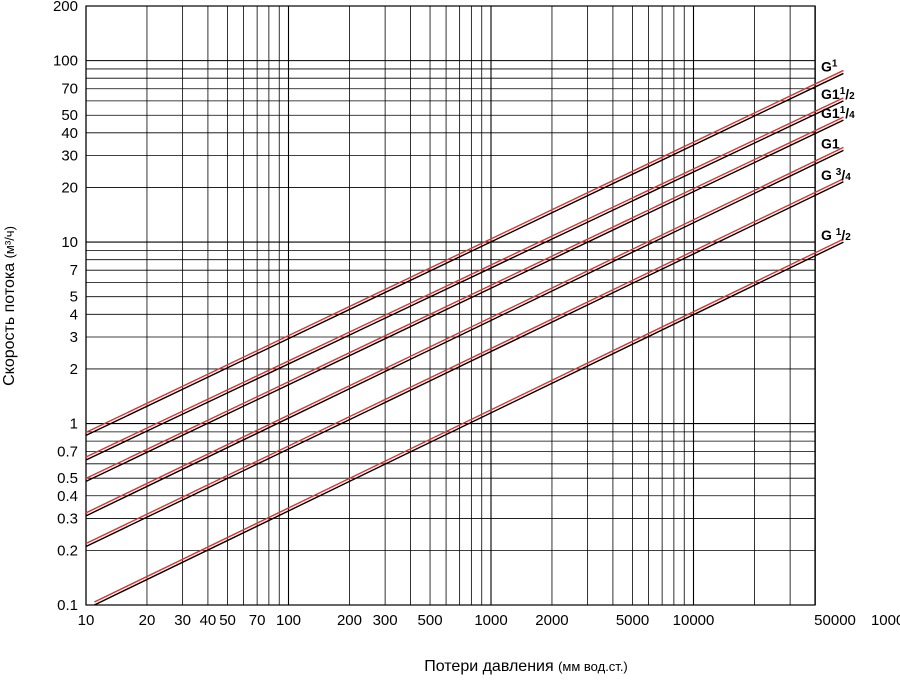 Image resolution: width=900 pixels, height=681 pixels. I want to click on x-tick-label: 100000, so click(885, 620).